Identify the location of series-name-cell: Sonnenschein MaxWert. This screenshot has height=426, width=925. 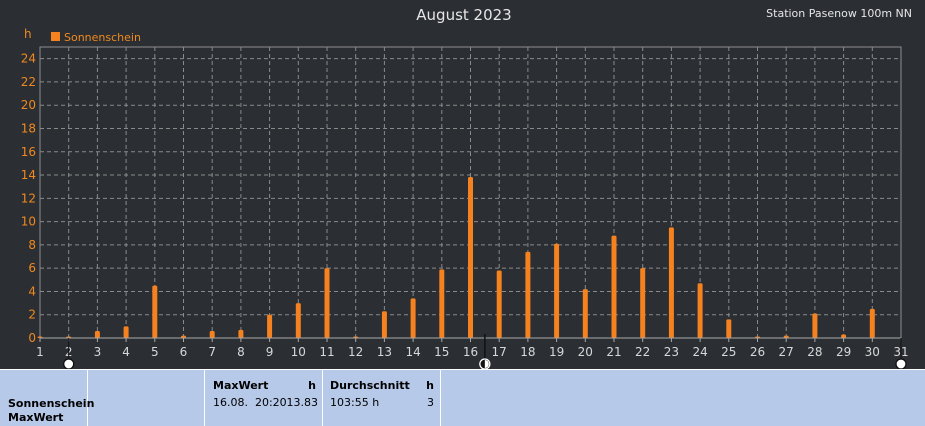
(47, 398).